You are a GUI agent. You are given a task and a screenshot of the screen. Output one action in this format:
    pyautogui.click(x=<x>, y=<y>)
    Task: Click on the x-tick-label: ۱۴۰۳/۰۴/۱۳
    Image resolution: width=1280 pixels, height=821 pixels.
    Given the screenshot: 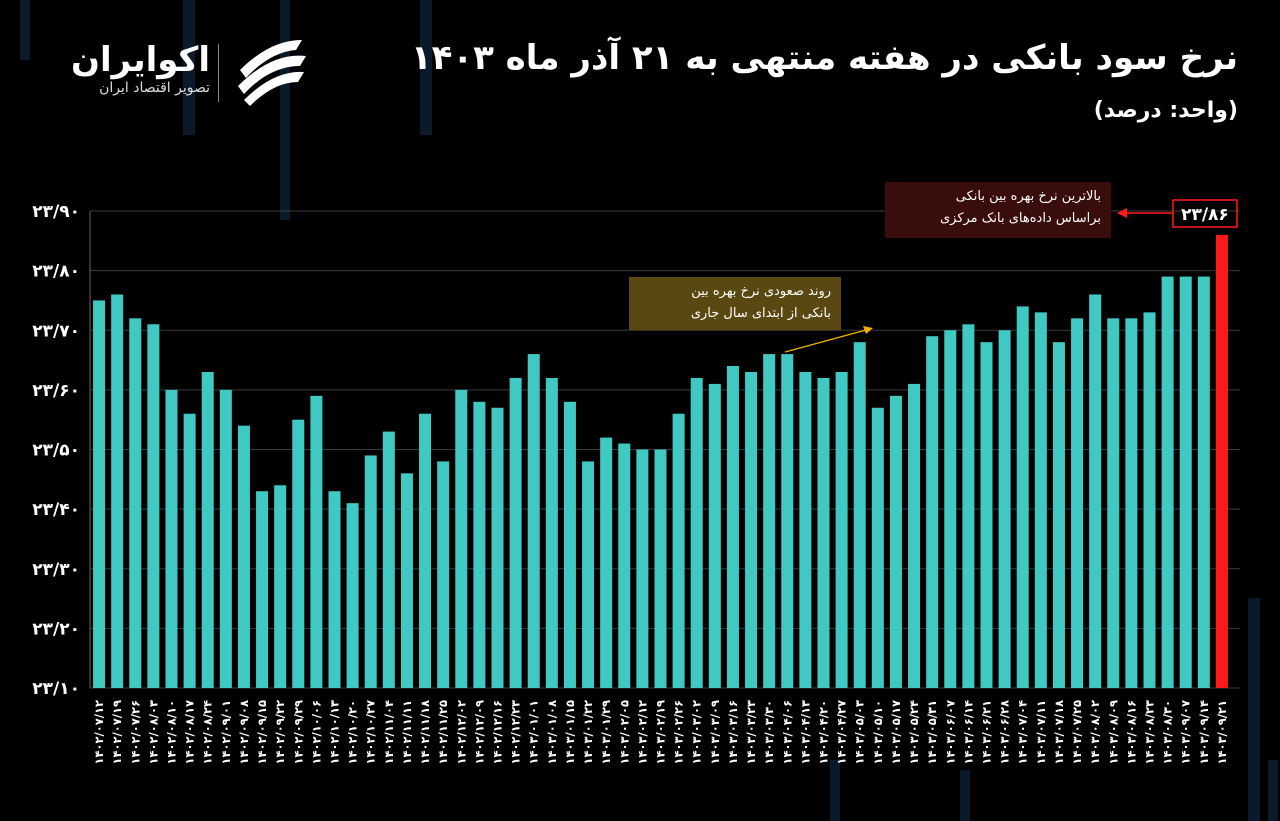 What is the action you would take?
    pyautogui.click(x=805, y=732)
    